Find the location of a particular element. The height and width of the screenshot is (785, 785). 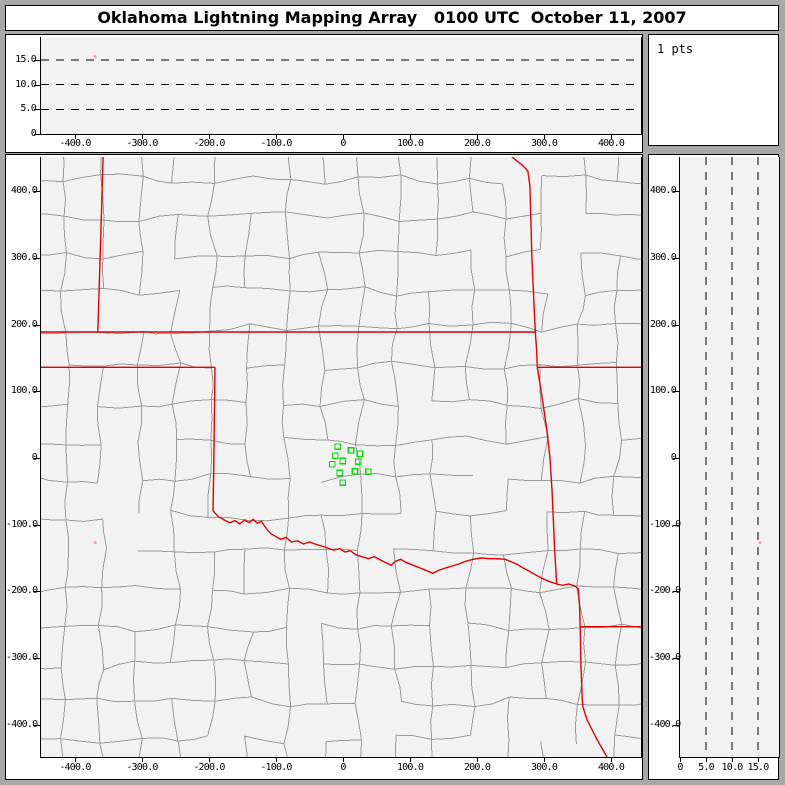

state-border-texas-louisiana-east is located at coordinates (593, 691).